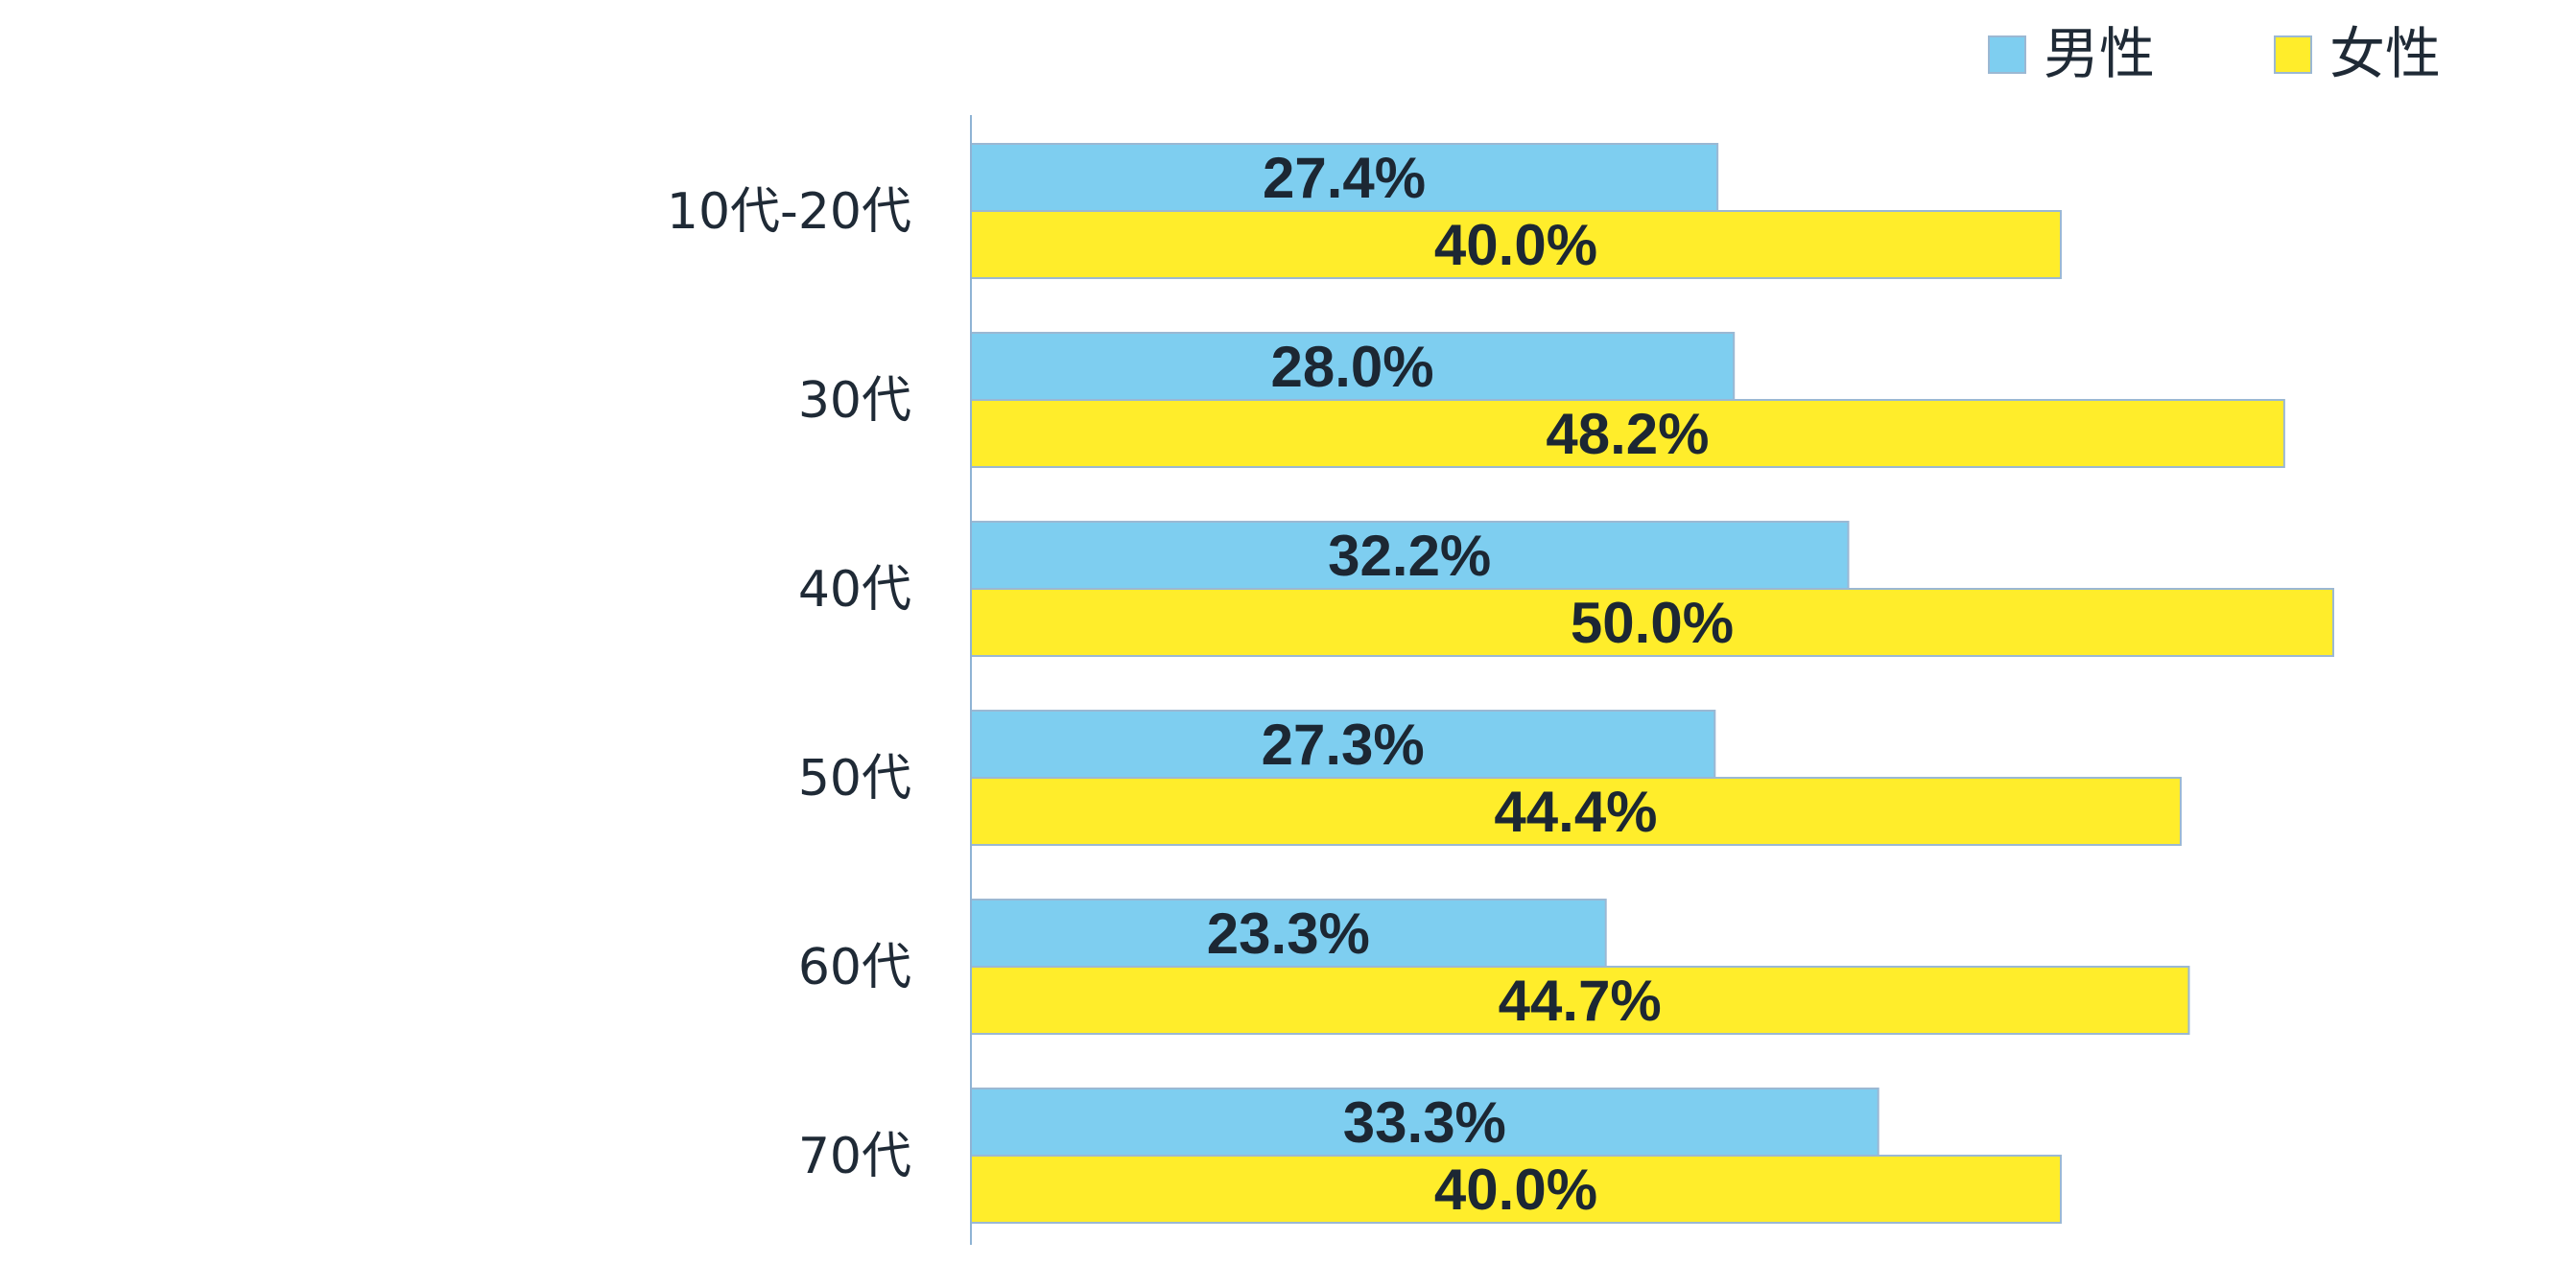 Image resolution: width=2576 pixels, height=1264 pixels. I want to click on legend-swatch-male, so click(2007, 54).